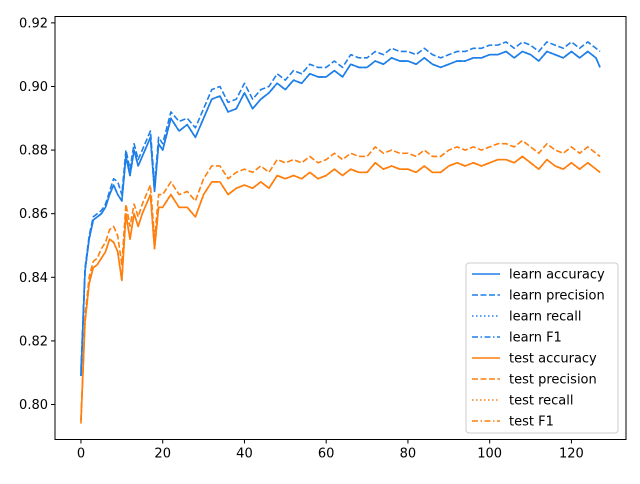 This screenshot has width=640, height=484. What do you see at coordinates (33, 23) in the screenshot?
I see `y-tick-label: 0.92` at bounding box center [33, 23].